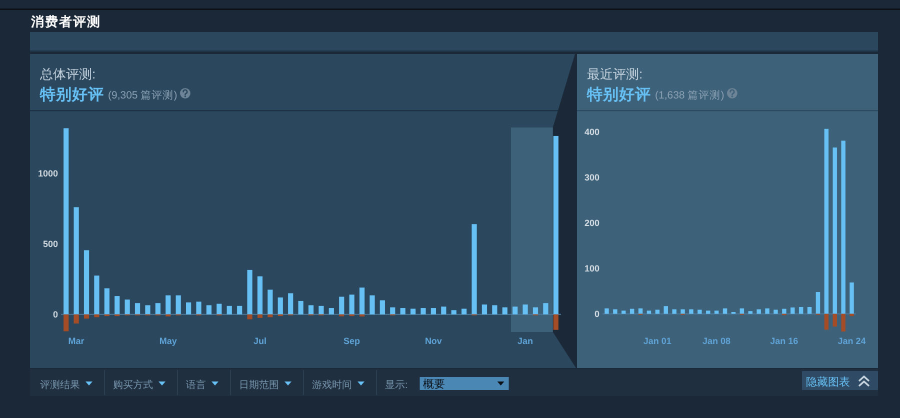 The width and height of the screenshot is (900, 418). Describe the element at coordinates (716, 341) in the screenshot. I see `x-tick-label: Jan 08` at that location.